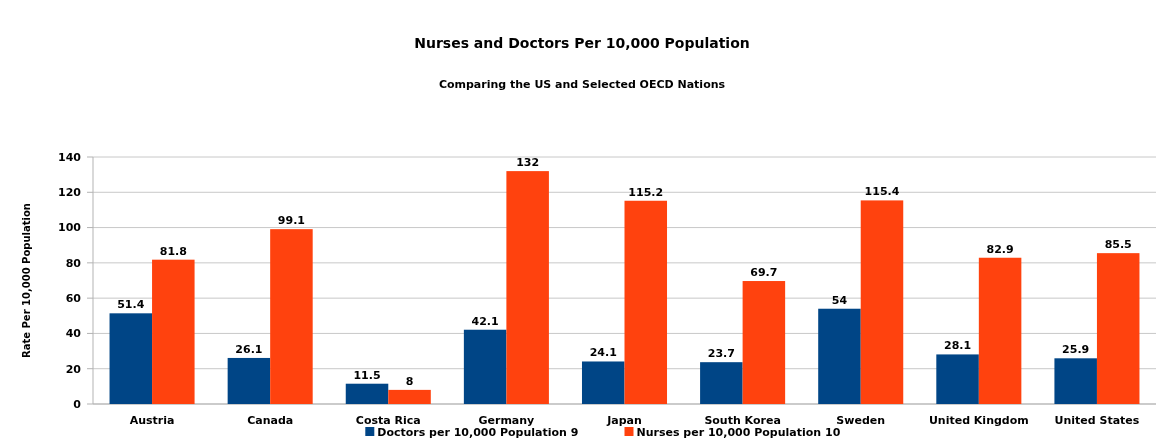 This screenshot has height=443, width=1164. Describe the element at coordinates (764, 273) in the screenshot. I see `data-label: 69.7` at that location.